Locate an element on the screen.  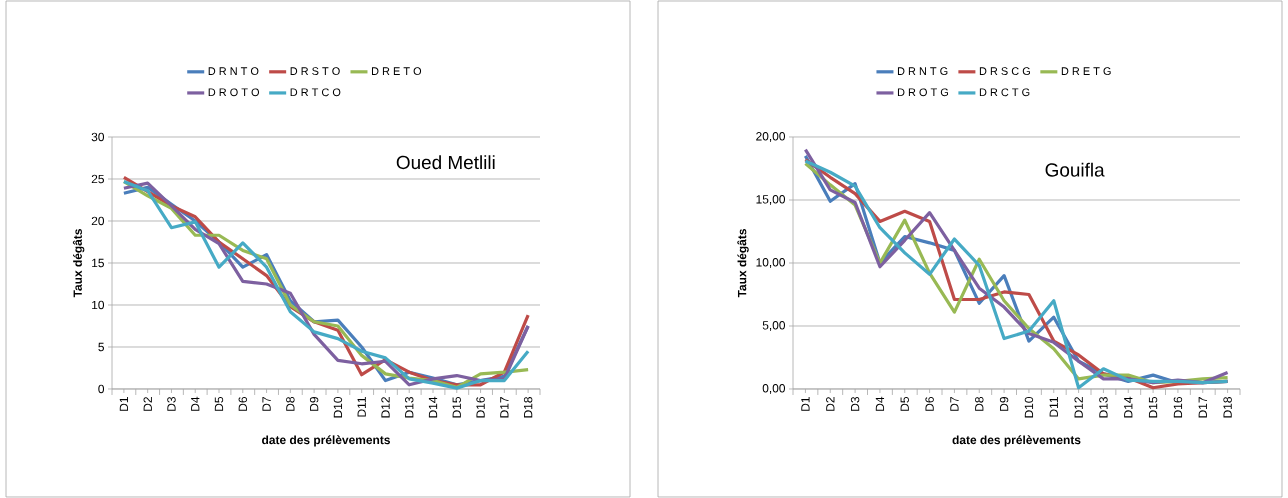
y-tick-label: 20,00 is located at coordinates (771, 137).